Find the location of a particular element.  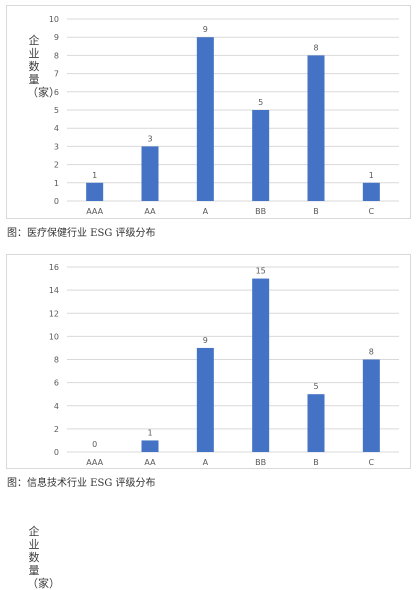

data-label: 0 is located at coordinates (94, 444).